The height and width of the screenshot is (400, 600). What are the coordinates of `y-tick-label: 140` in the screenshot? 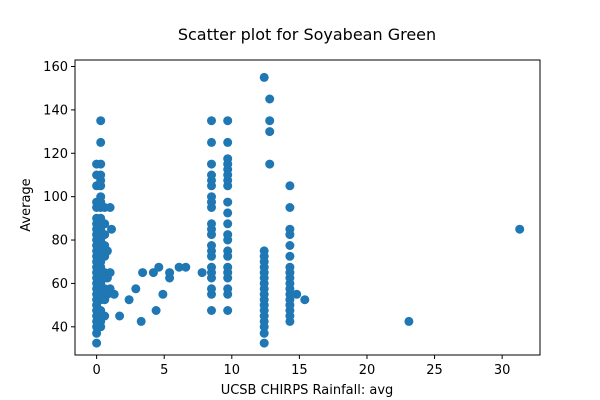 It's located at (55, 110).